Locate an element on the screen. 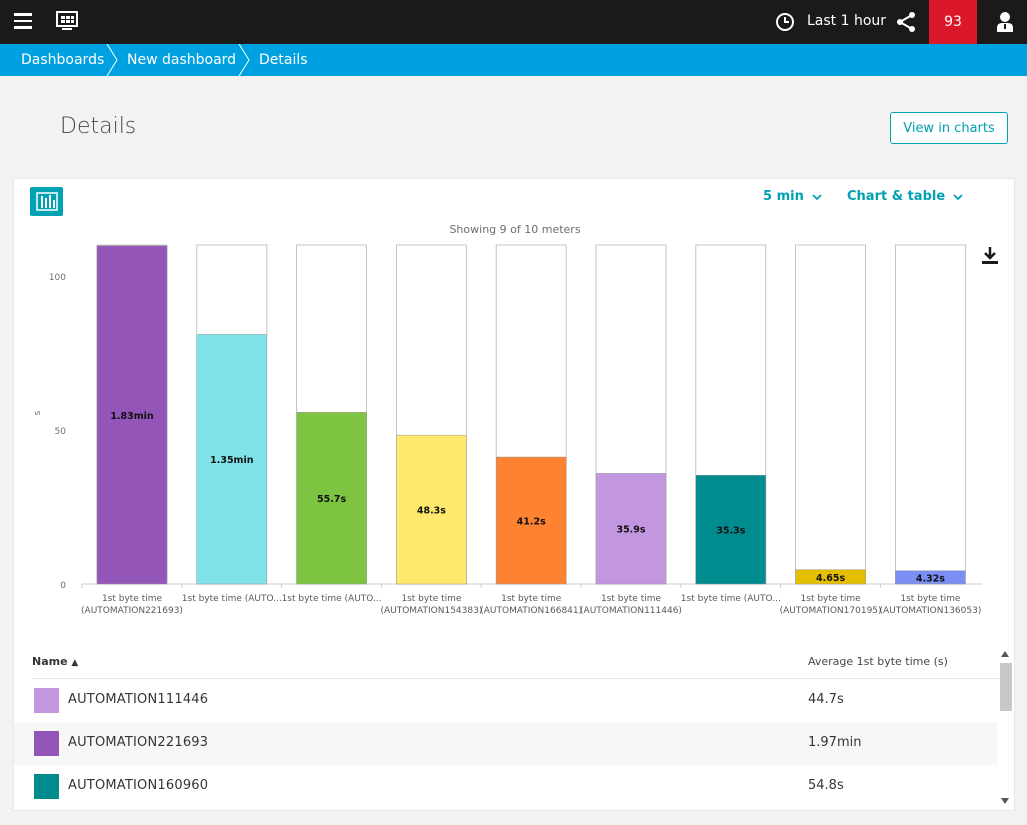 The height and width of the screenshot is (825, 1027). breadcrumb-new-dashboard: New dashboard is located at coordinates (182, 60).